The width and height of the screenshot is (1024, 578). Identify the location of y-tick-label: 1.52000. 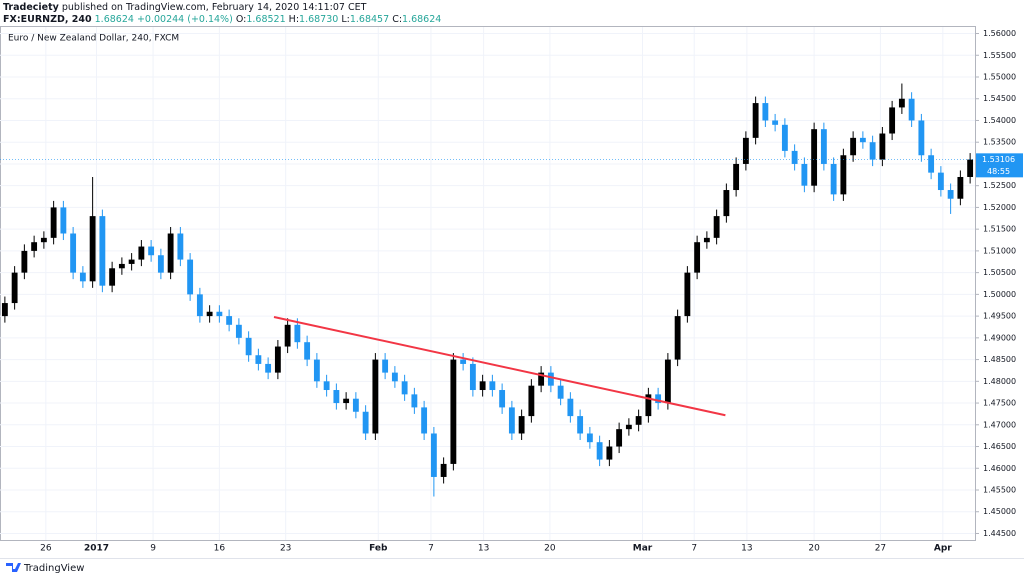
(999, 207).